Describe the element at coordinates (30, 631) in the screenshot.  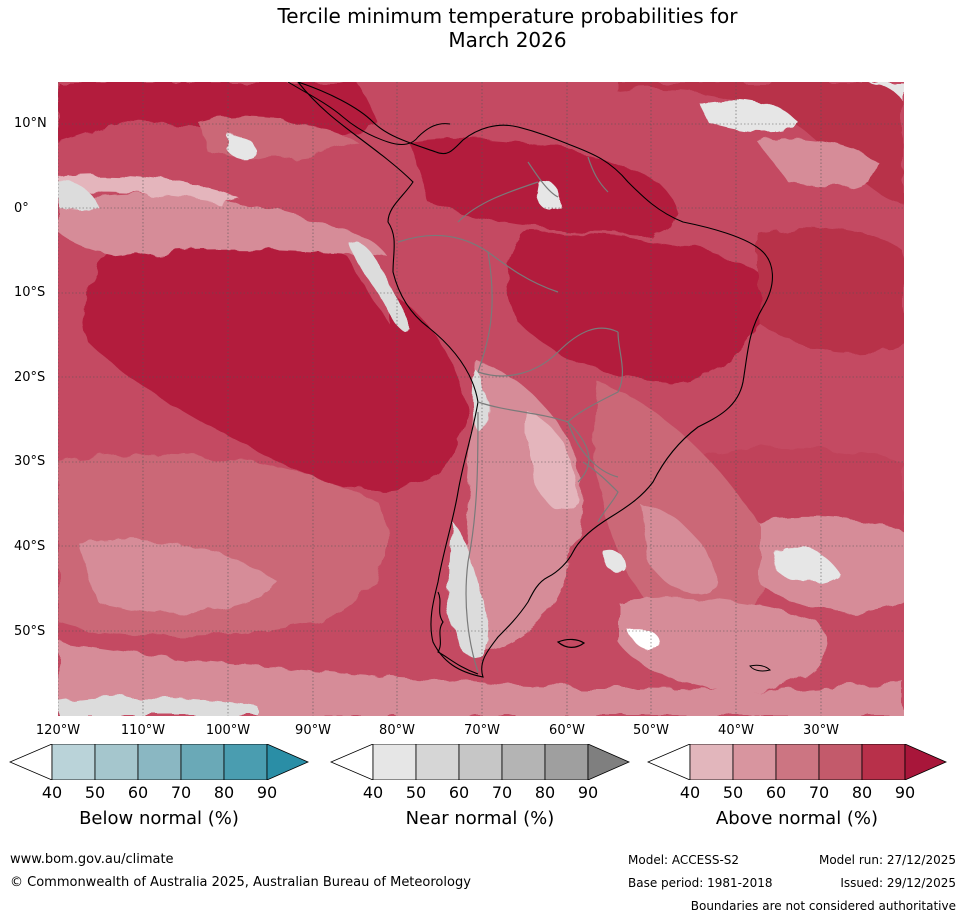
I see `lat-label: 50°S` at that location.